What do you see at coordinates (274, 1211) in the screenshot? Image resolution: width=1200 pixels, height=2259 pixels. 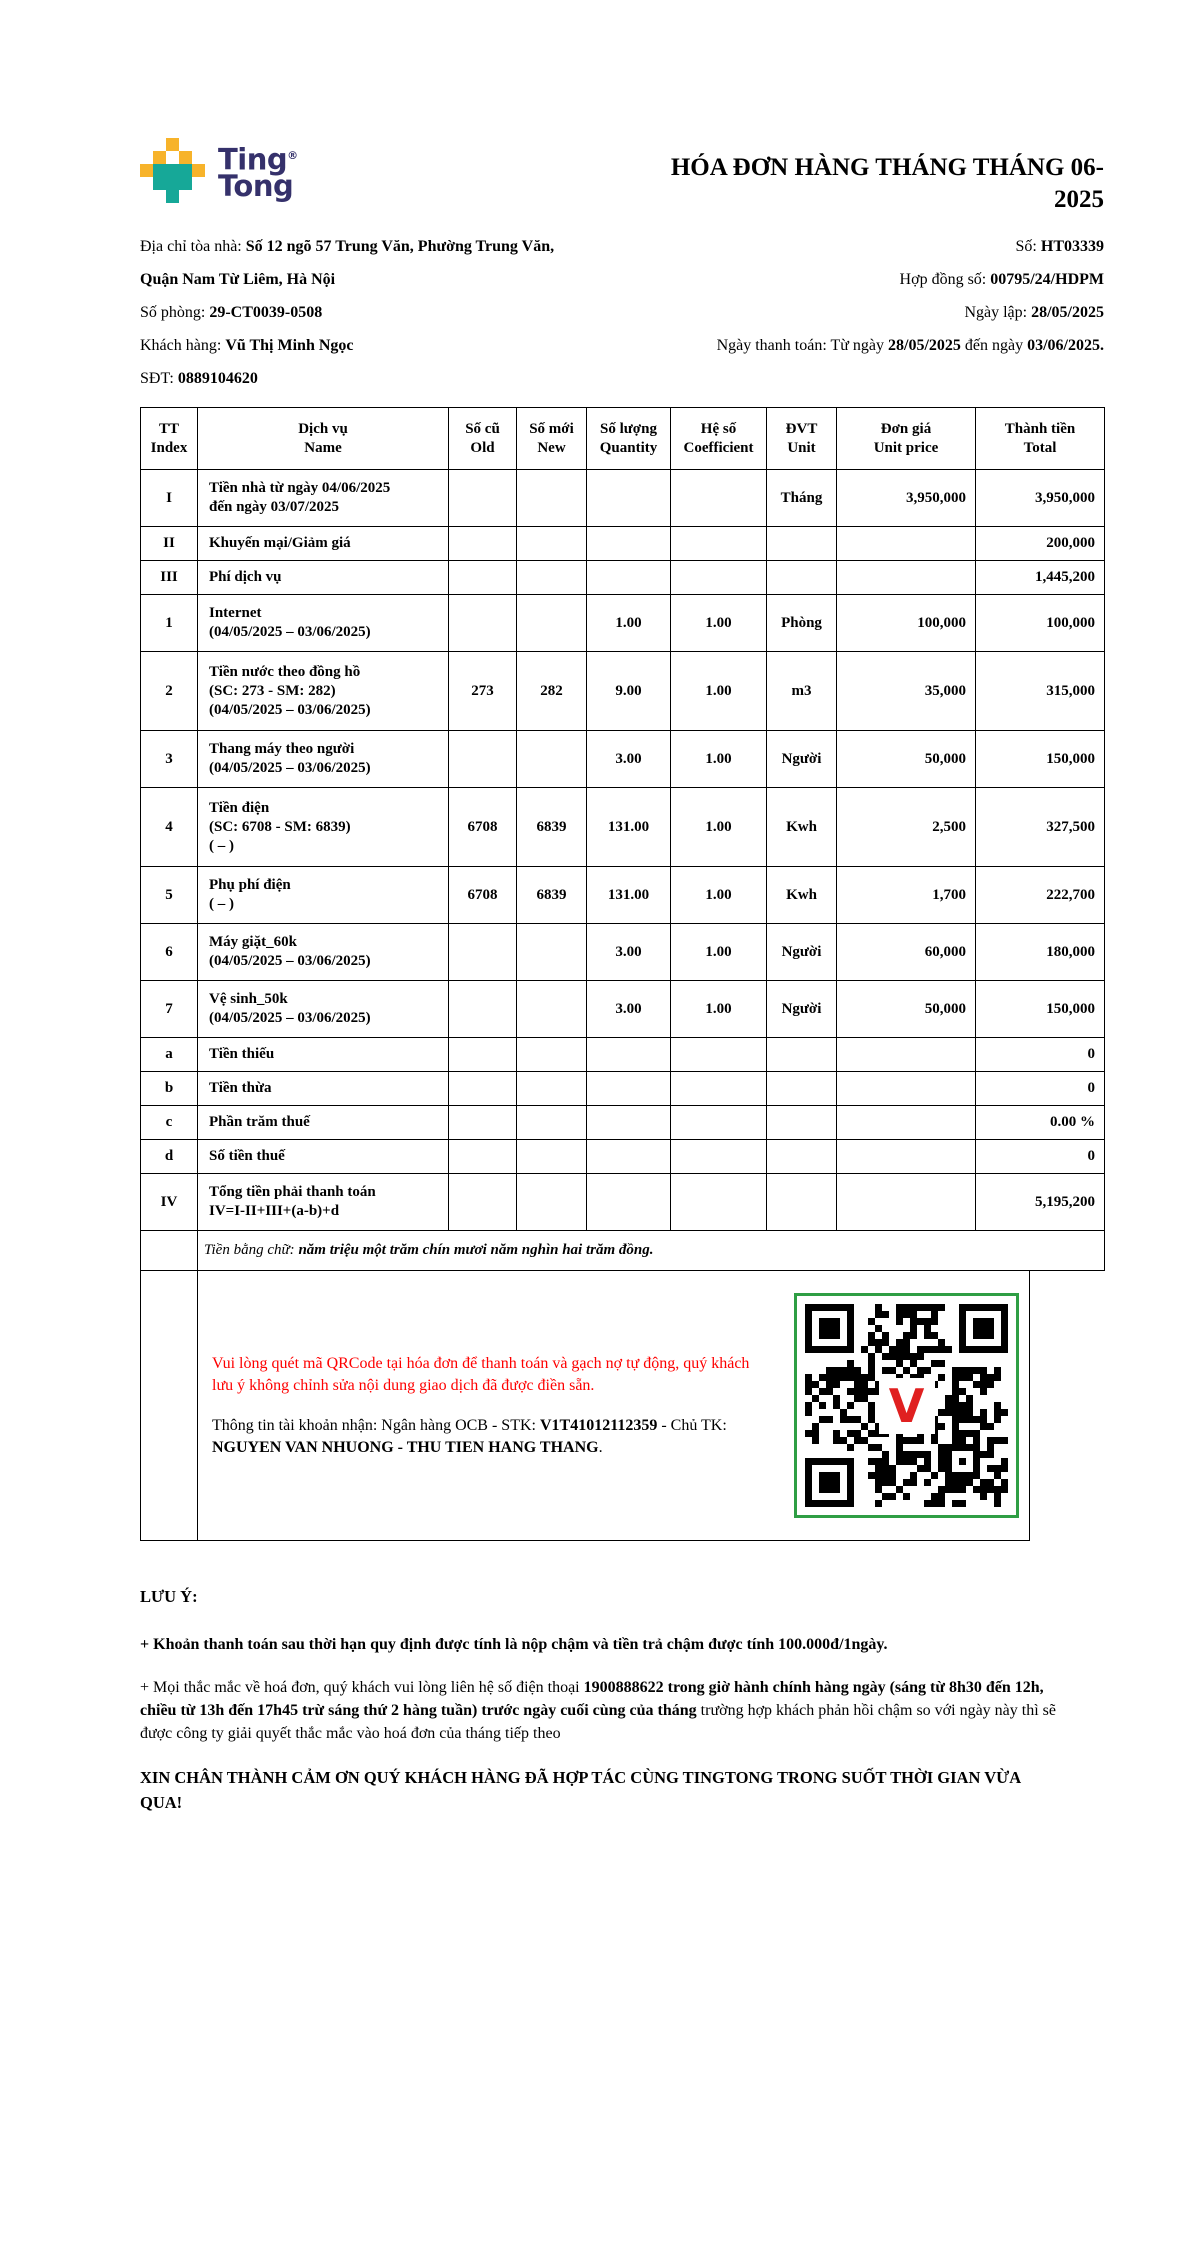 I see `service-line: IV=I-II+III+(a-b)+d` at bounding box center [274, 1211].